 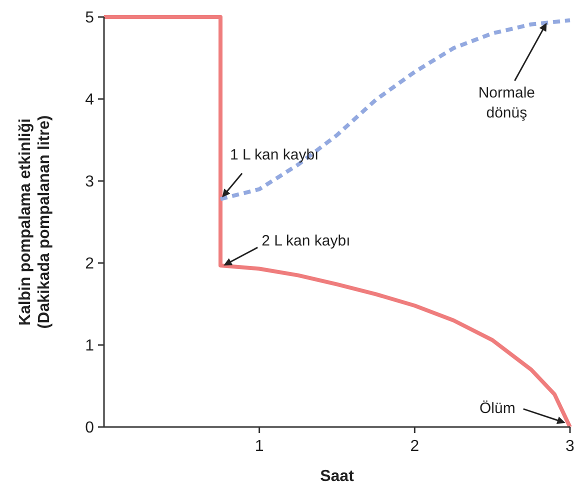 What do you see at coordinates (89, 346) in the screenshot?
I see `y-tick-label: 1` at bounding box center [89, 346].